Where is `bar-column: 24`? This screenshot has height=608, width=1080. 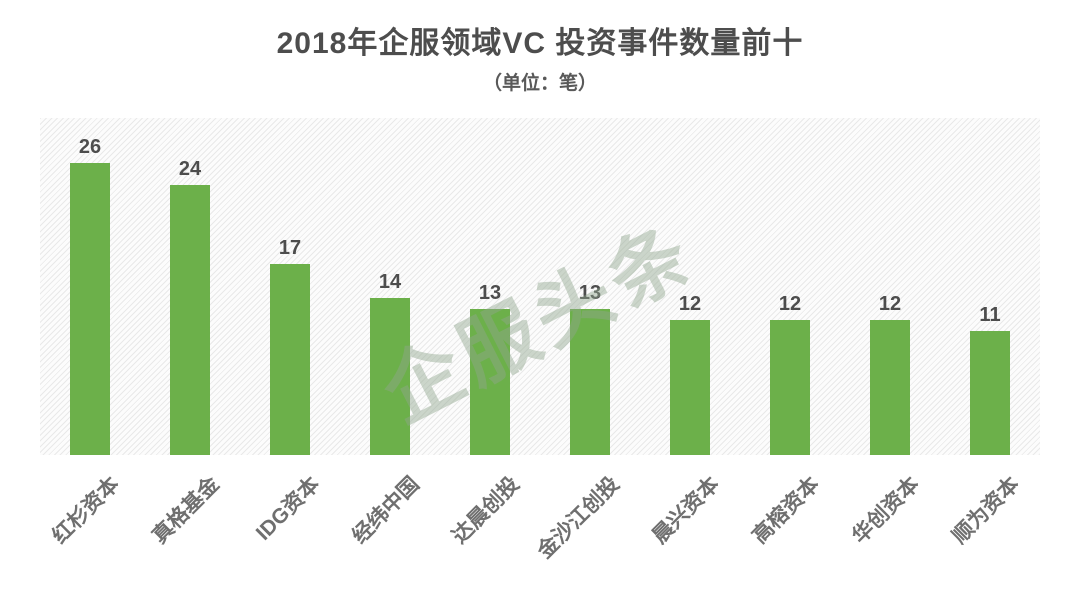 bar-column: 24 is located at coordinates (190, 307).